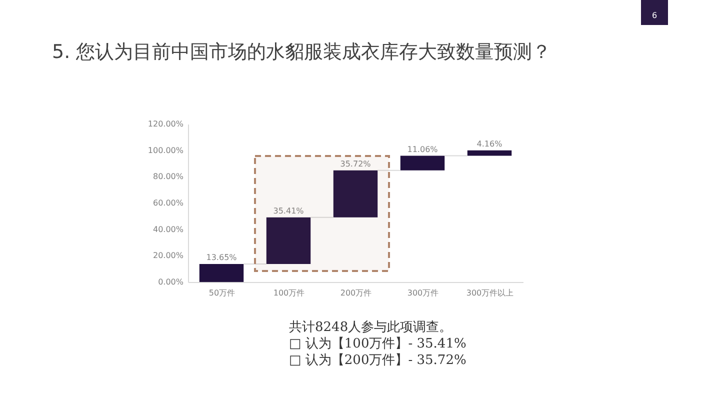 This screenshot has height=400, width=710. I want to click on data-label: 11.06%, so click(422, 149).